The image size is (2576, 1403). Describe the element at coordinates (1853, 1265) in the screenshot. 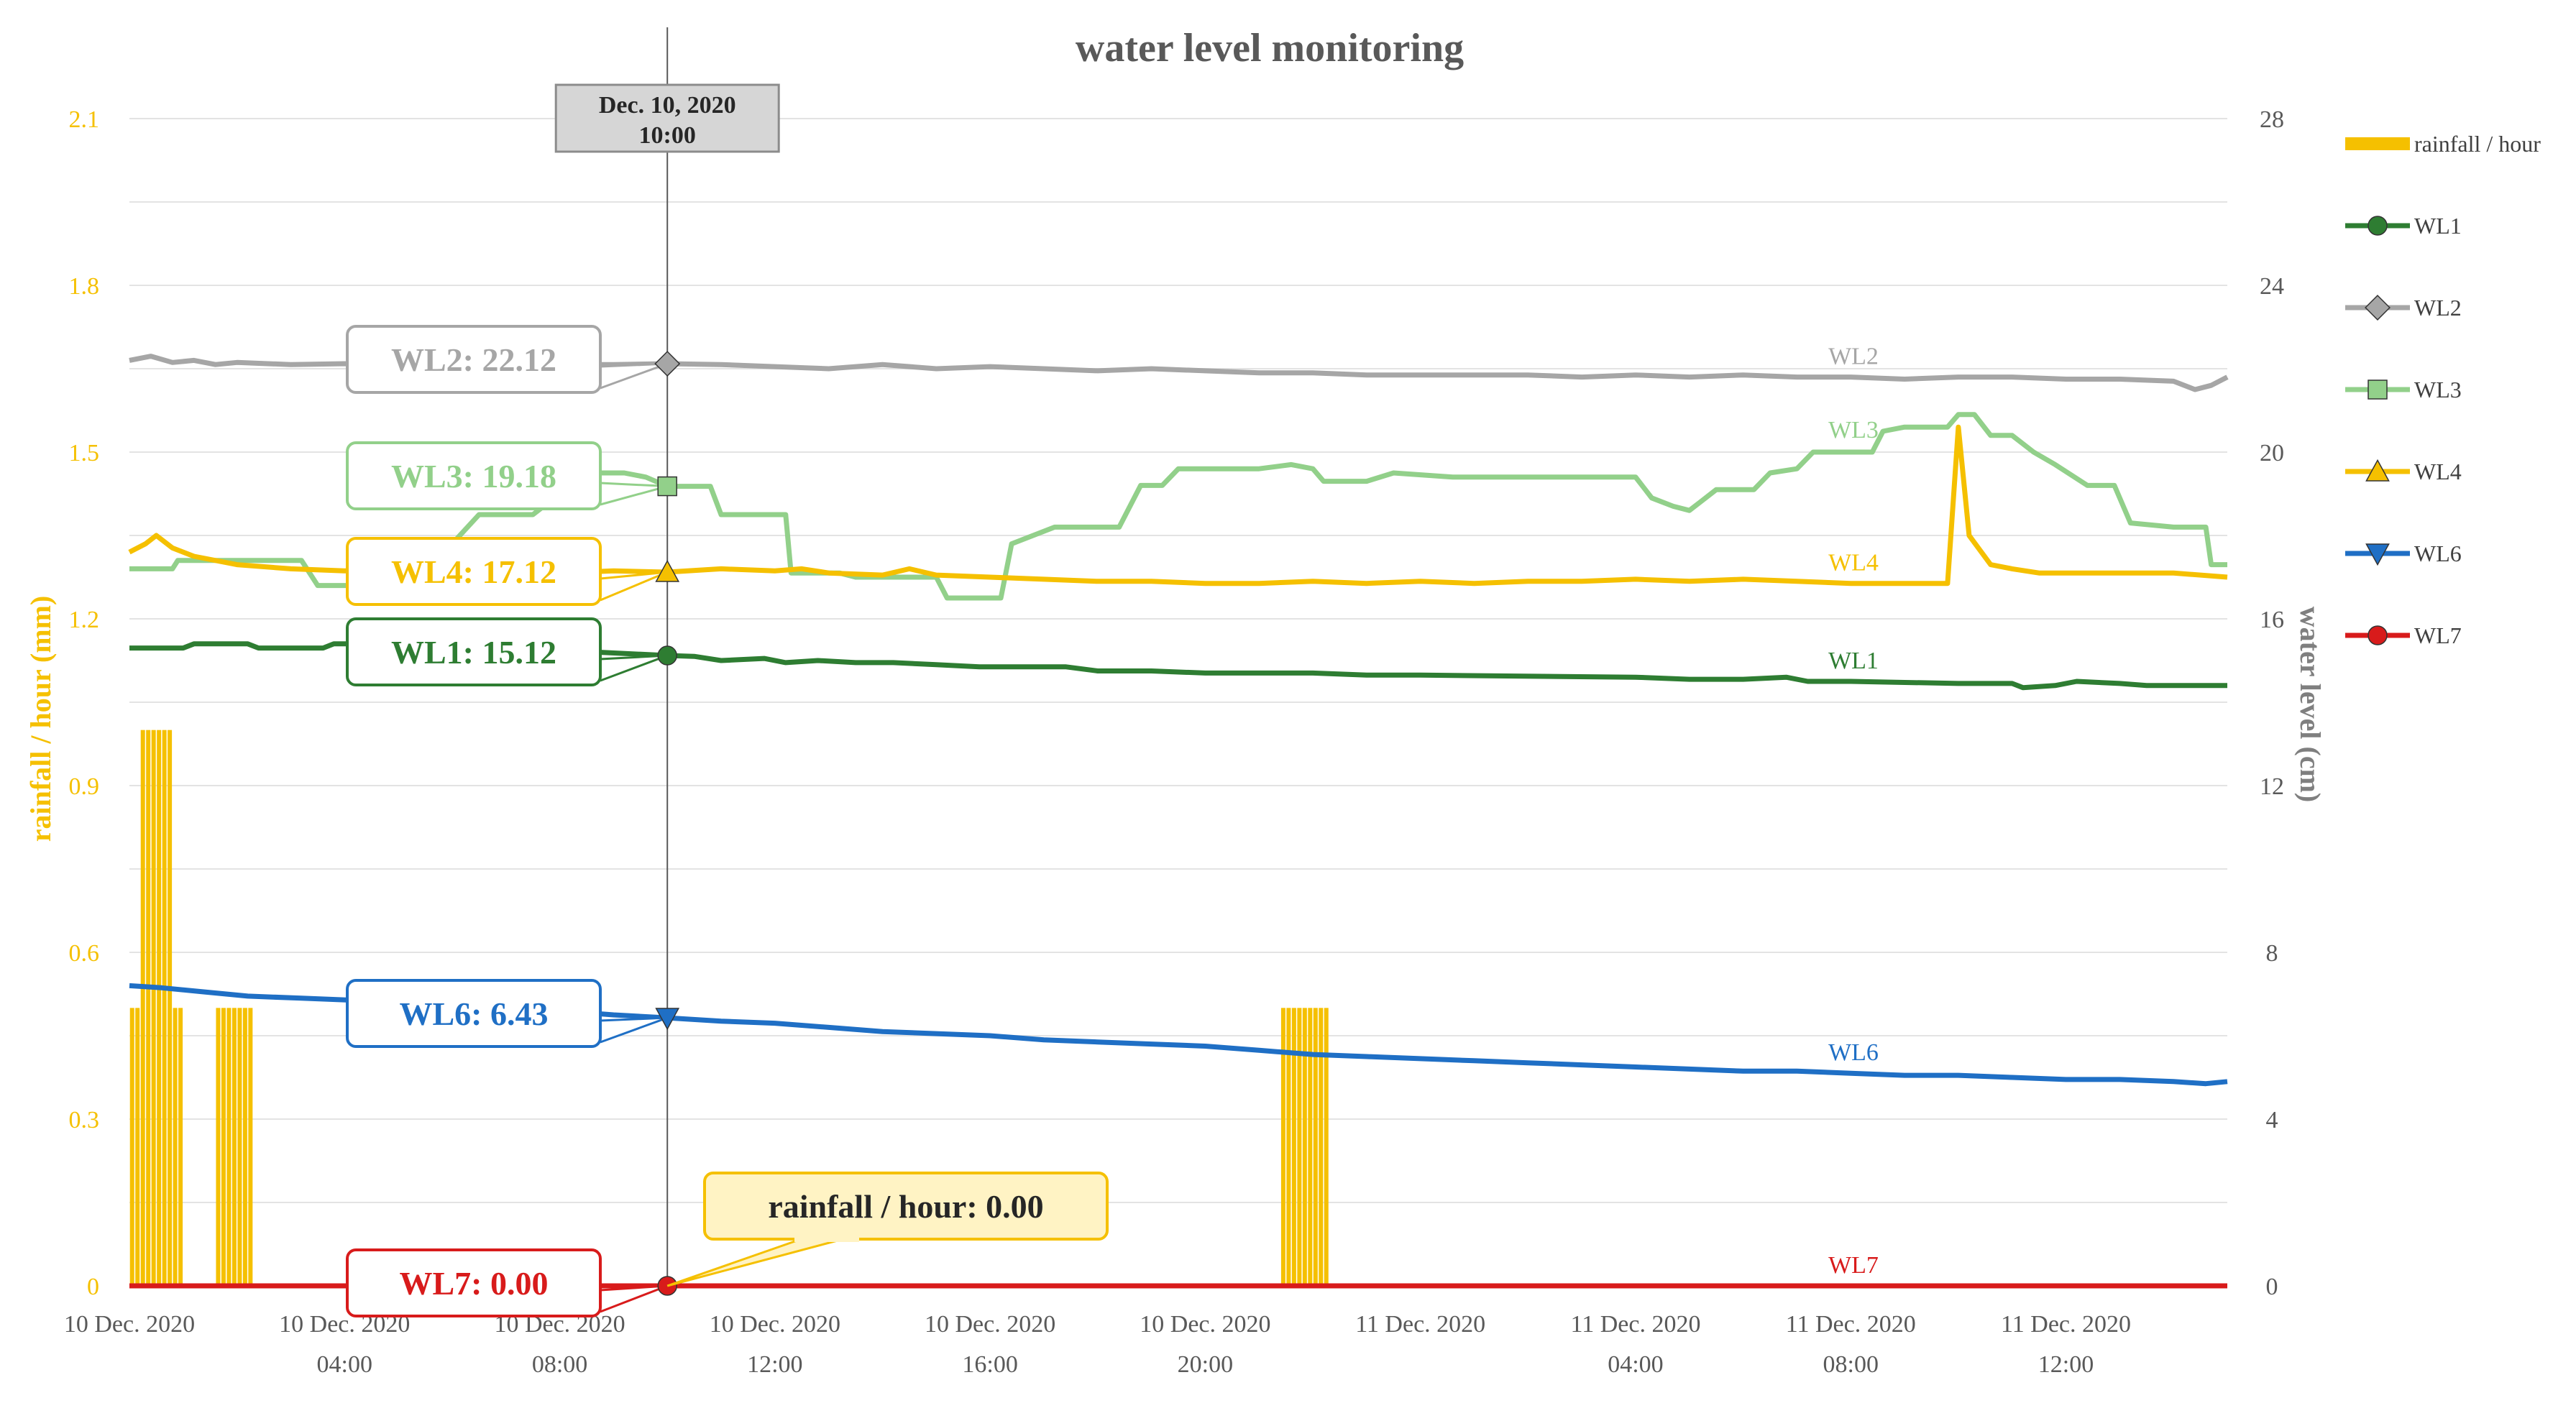

I see `series-label-wl7: WL7` at that location.